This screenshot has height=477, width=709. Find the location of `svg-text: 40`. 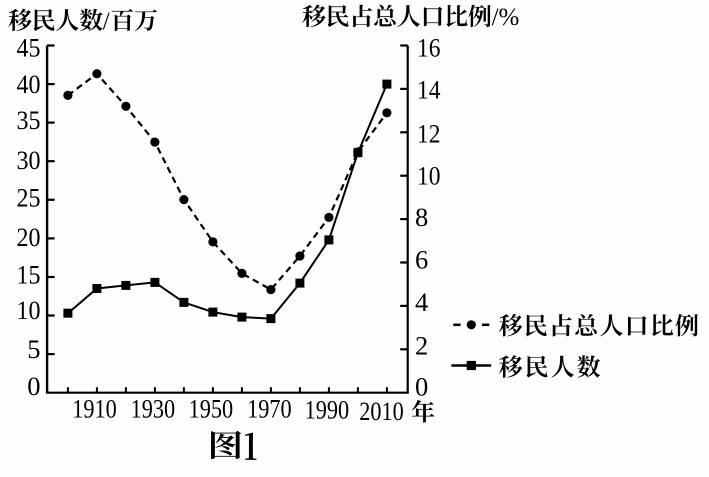

svg-text: 40 is located at coordinates (29, 84).